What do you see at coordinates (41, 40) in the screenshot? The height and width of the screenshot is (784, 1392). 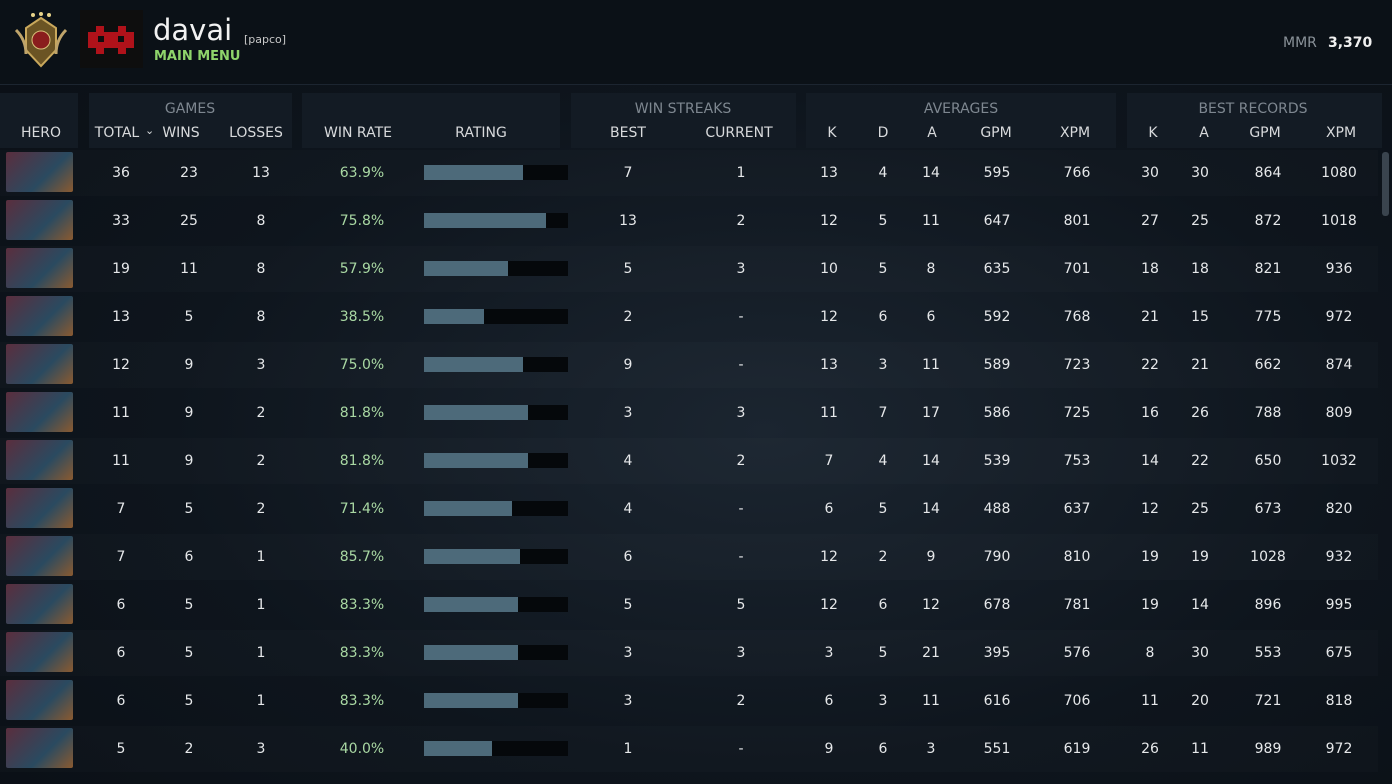 I see `rank-medal` at bounding box center [41, 40].